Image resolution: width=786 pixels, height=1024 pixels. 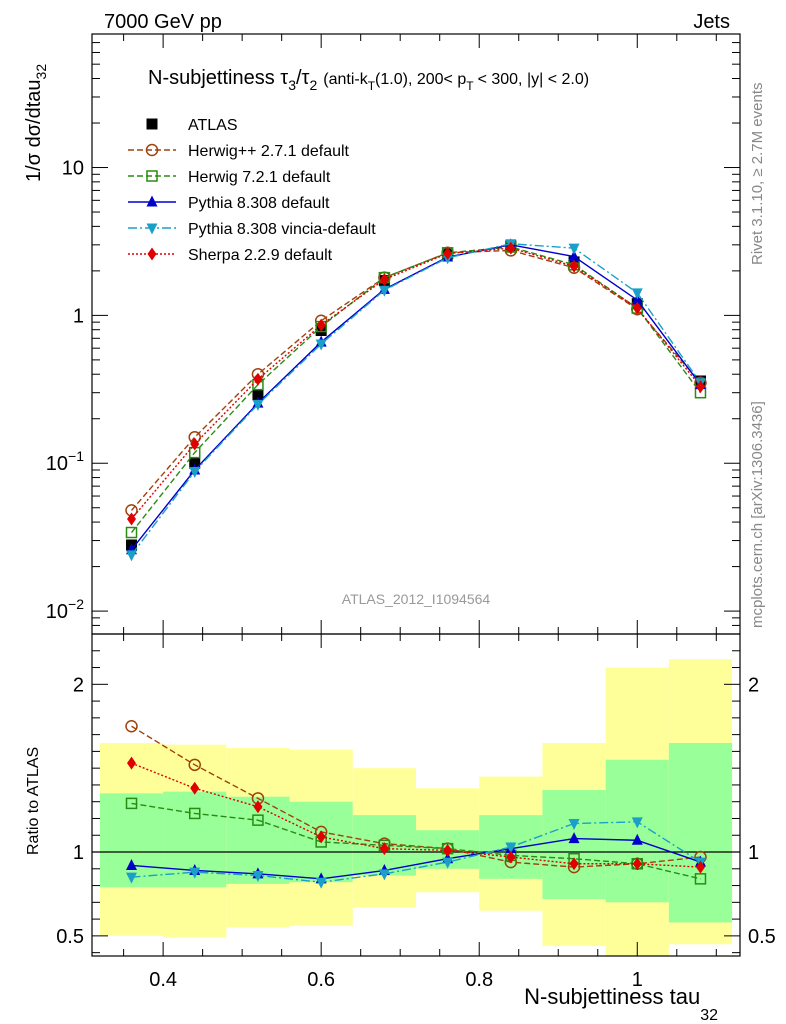 What do you see at coordinates (321, 980) in the screenshot?
I see `x-tick-label: 0.6` at bounding box center [321, 980].